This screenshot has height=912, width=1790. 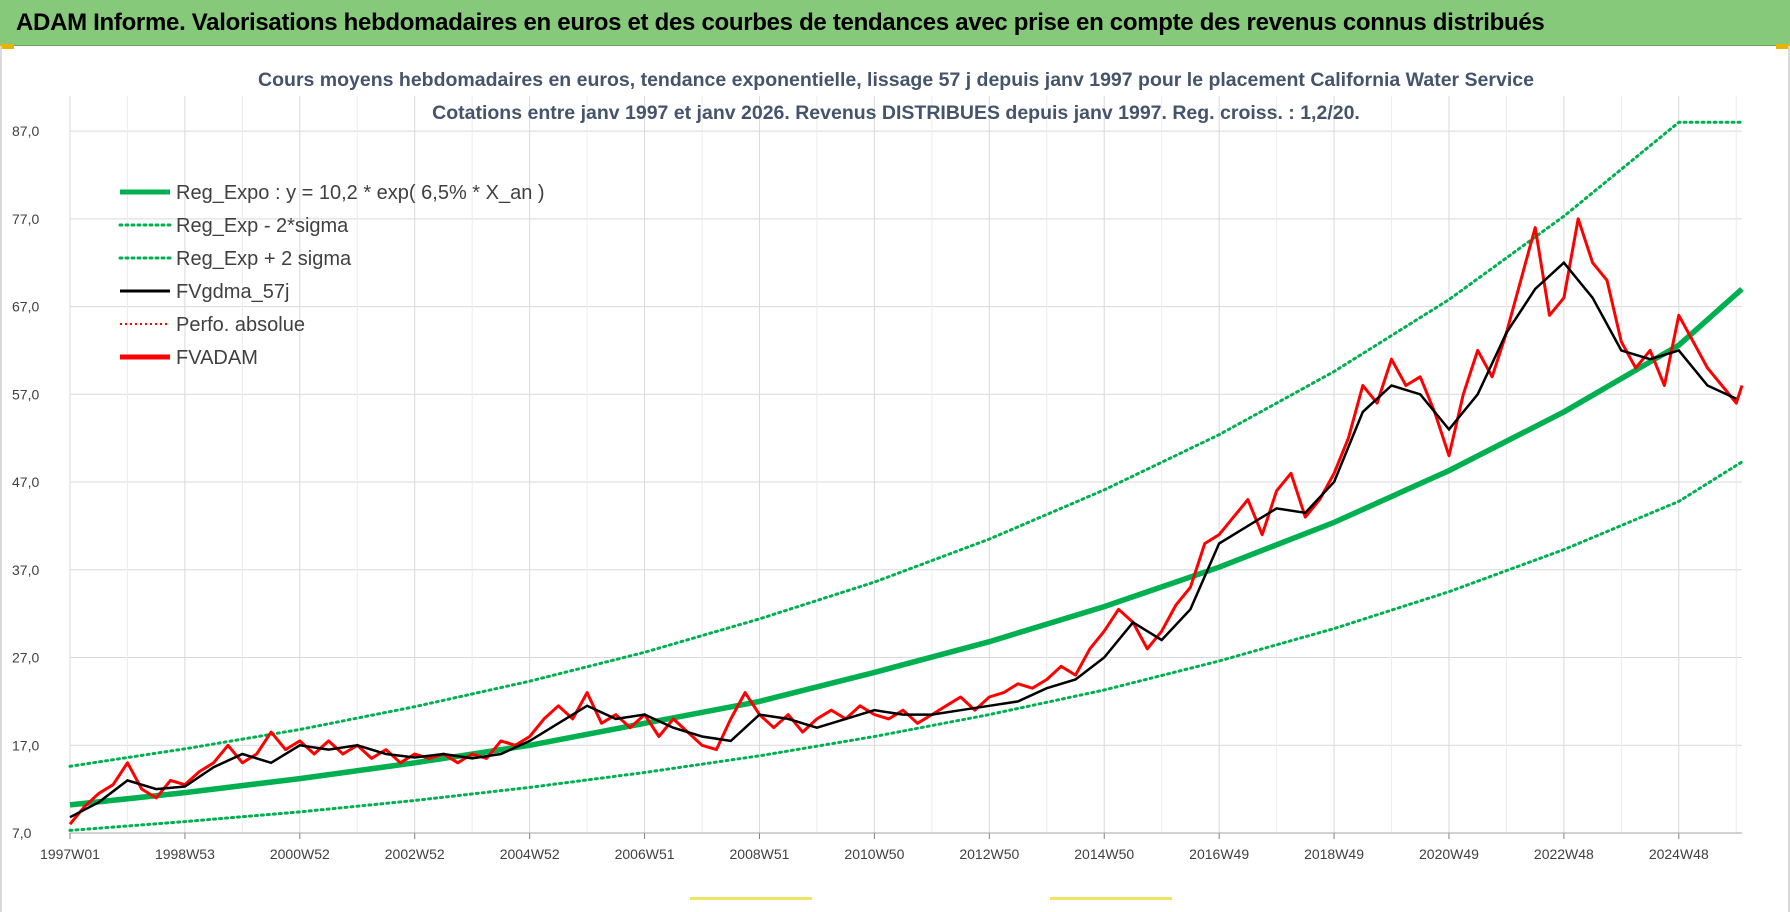 What do you see at coordinates (1449, 854) in the screenshot?
I see `x-tick-label: 2020W49` at bounding box center [1449, 854].